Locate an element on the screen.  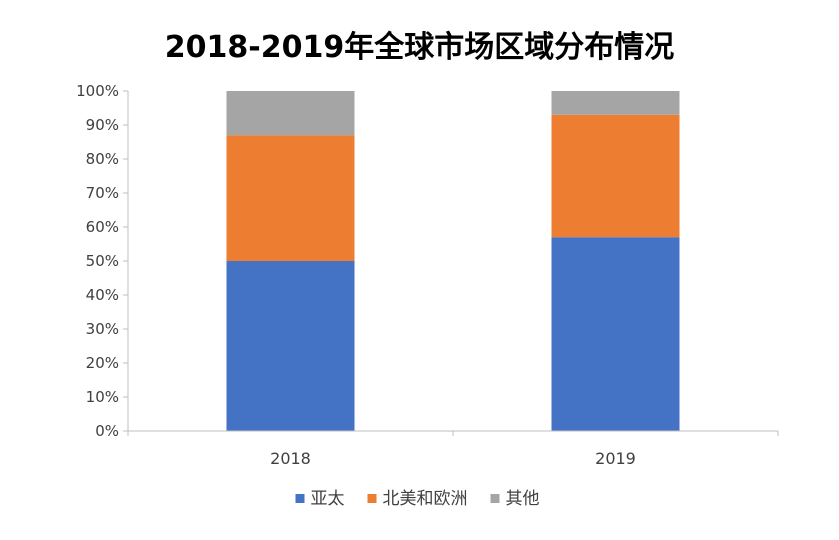
legend-label: 北美和欧洲 is located at coordinates (425, 499).